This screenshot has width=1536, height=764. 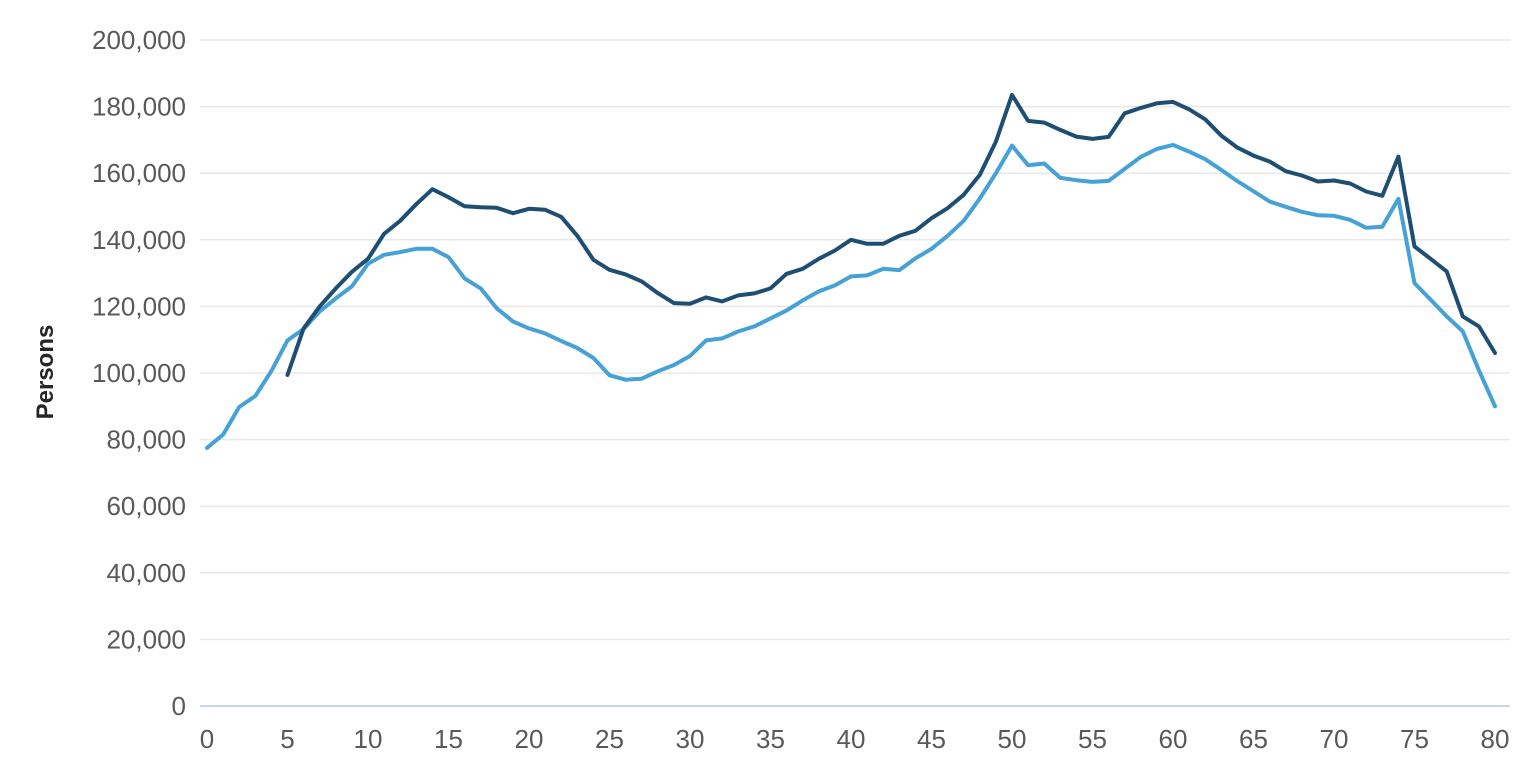 I want to click on y-tick-label: 160,000, so click(x=139, y=173).